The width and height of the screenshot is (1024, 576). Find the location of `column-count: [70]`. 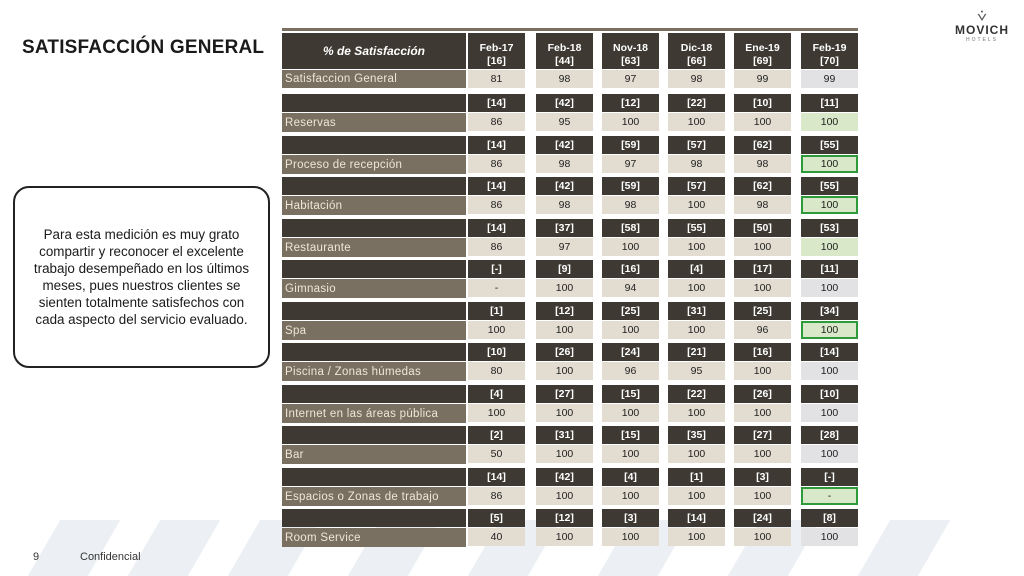

column-count: [70] is located at coordinates (829, 61).